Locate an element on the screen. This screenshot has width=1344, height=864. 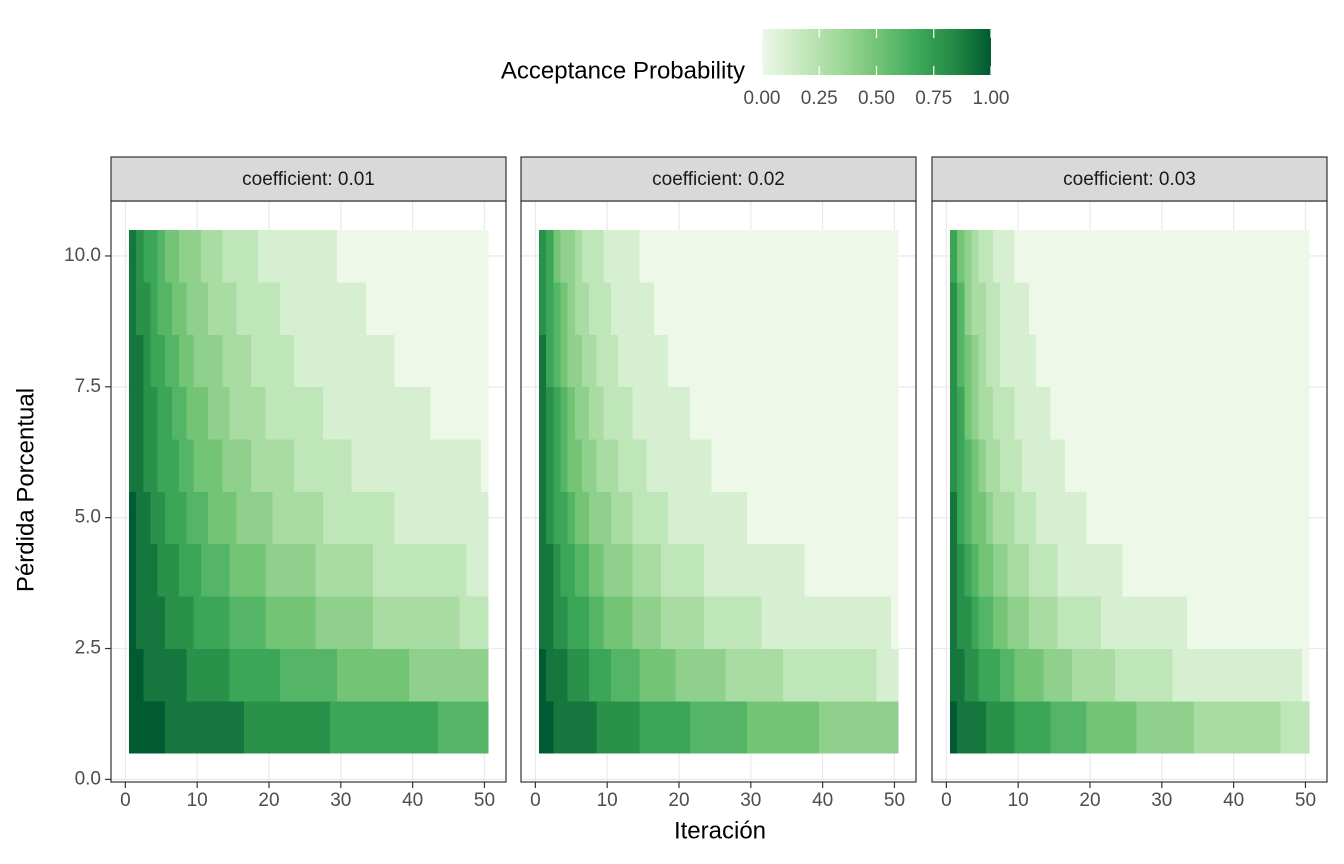
strip is located at coordinates (1129, 179).